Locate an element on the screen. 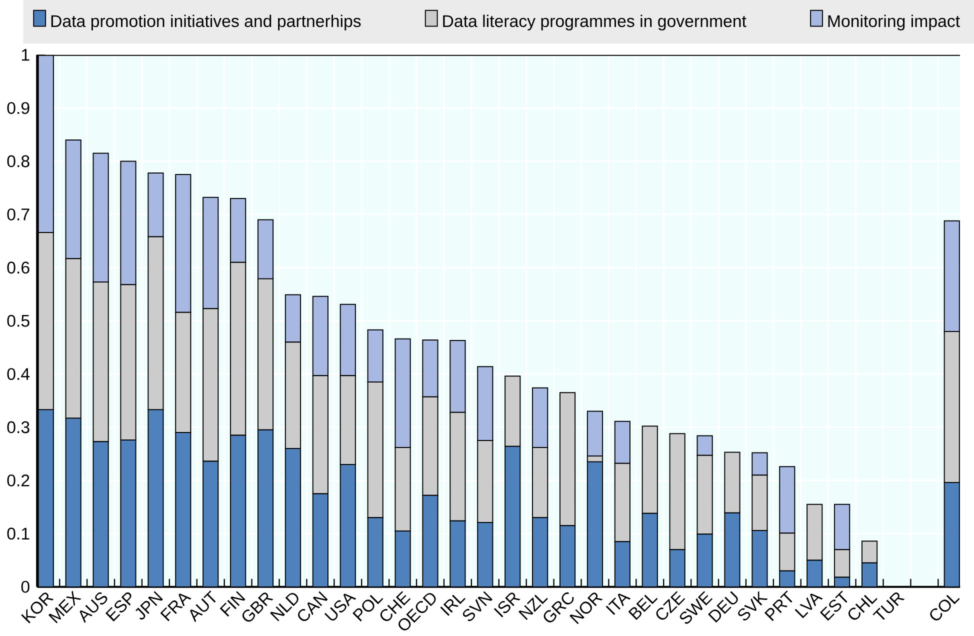 The width and height of the screenshot is (974, 636). x-tick-label: ISR is located at coordinates (507, 605).